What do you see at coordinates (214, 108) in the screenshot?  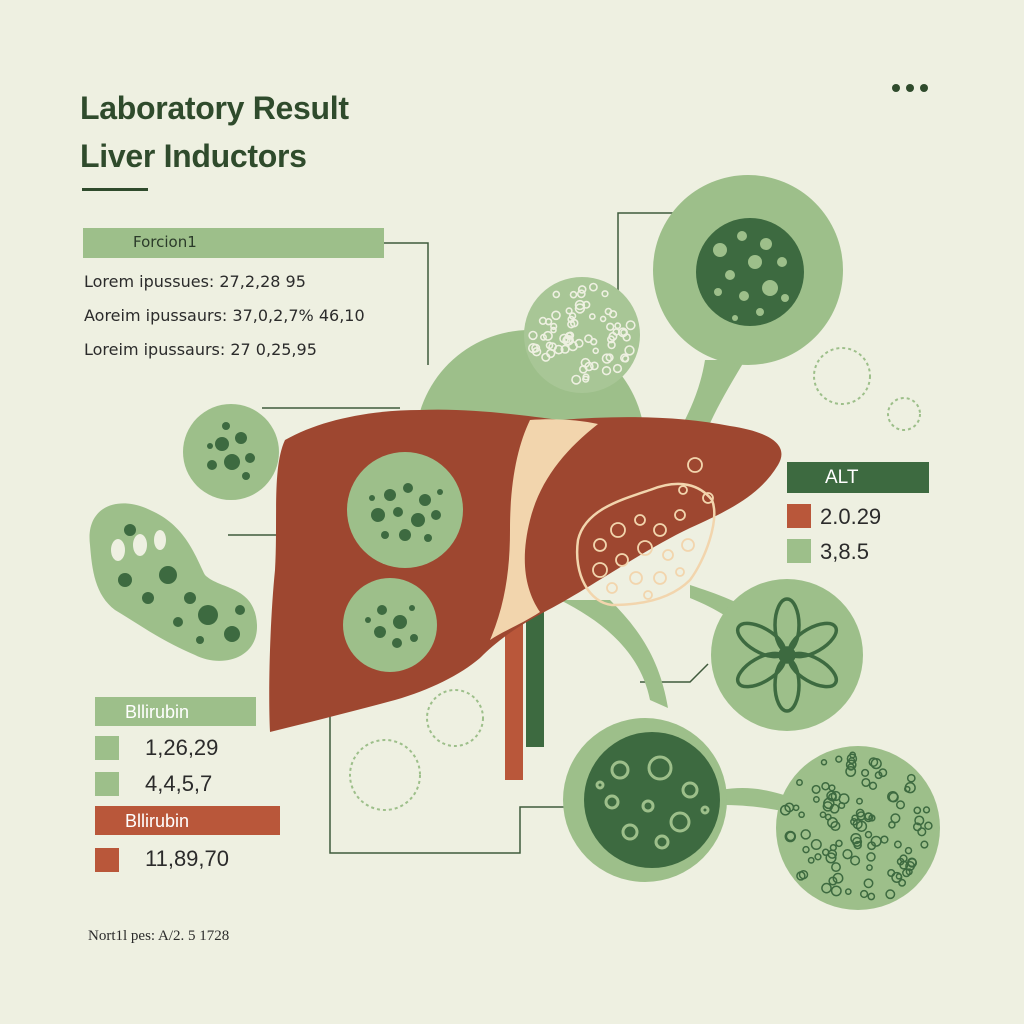 I see `page-title-line1: Laboratory Result` at bounding box center [214, 108].